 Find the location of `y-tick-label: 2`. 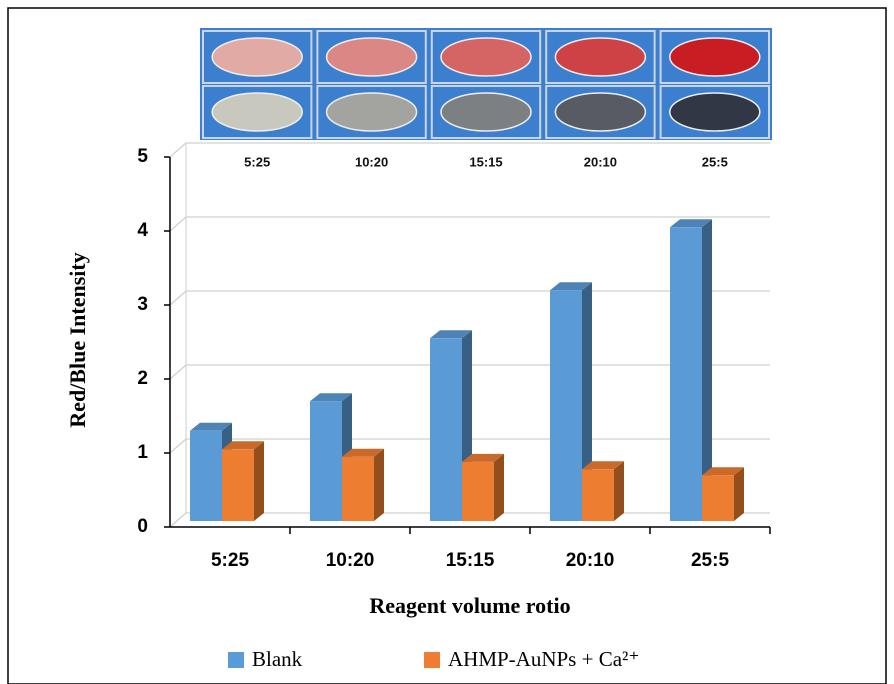

y-tick-label: 2 is located at coordinates (142, 378).